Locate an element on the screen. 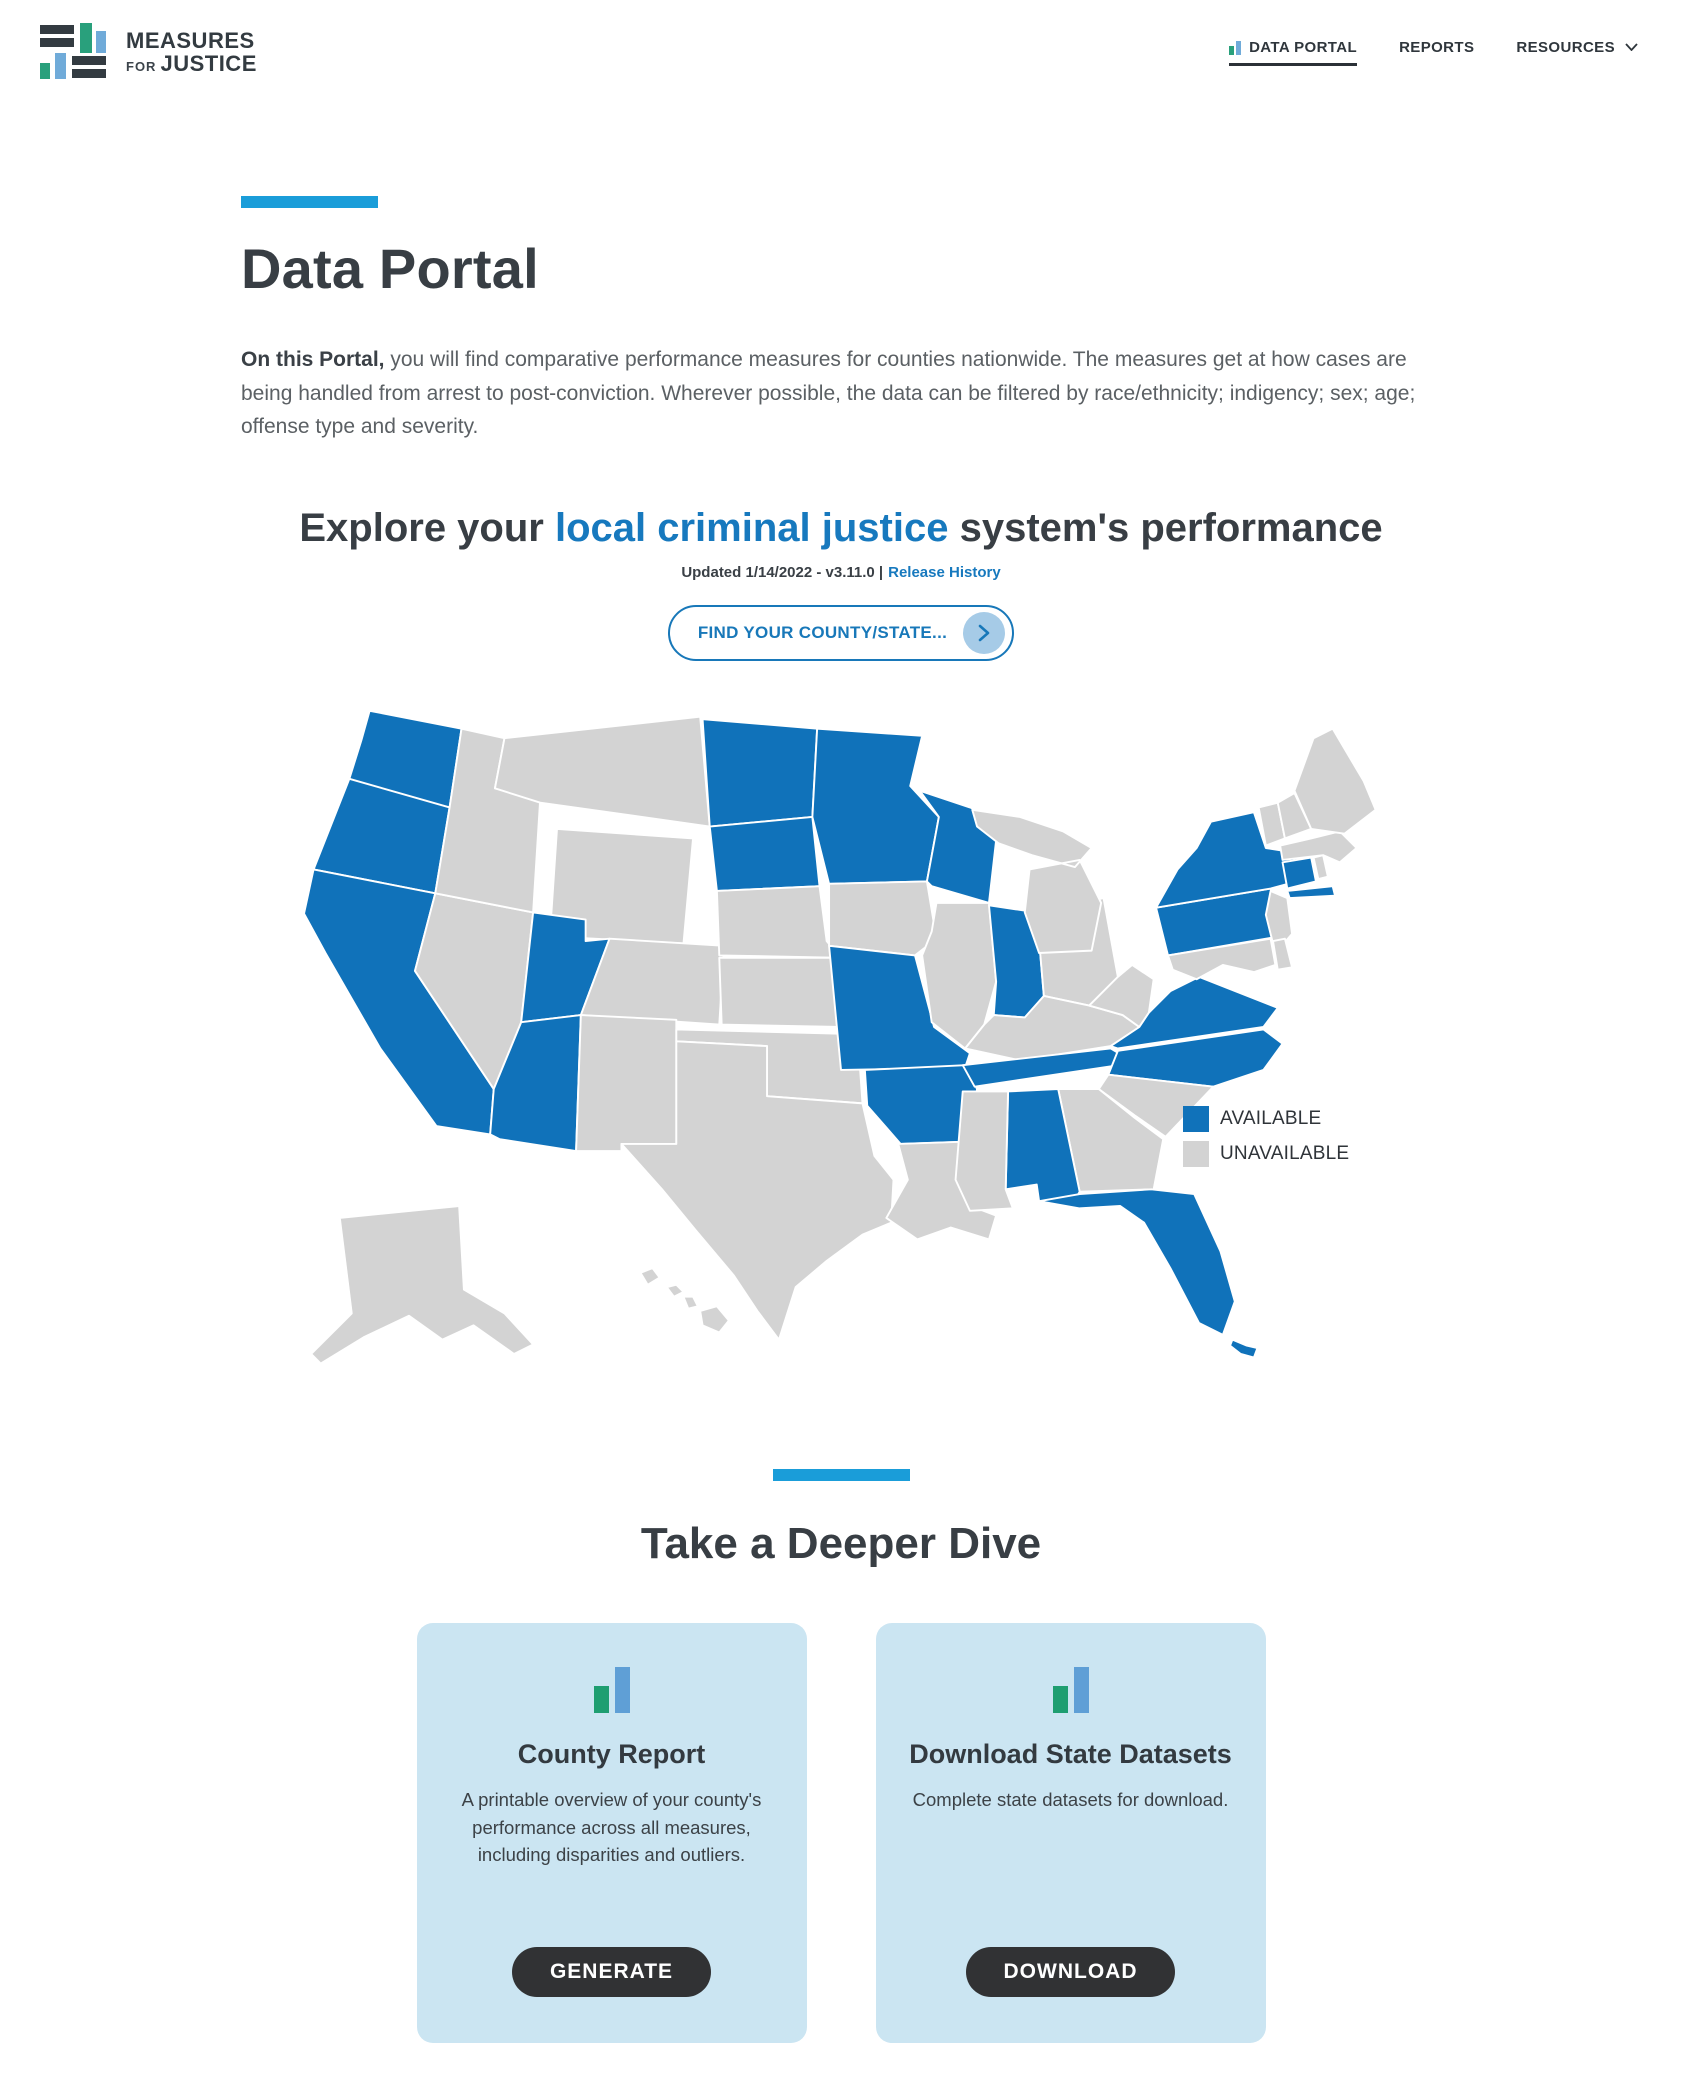  legend-row-available: AVAILABLE is located at coordinates (1266, 1118).